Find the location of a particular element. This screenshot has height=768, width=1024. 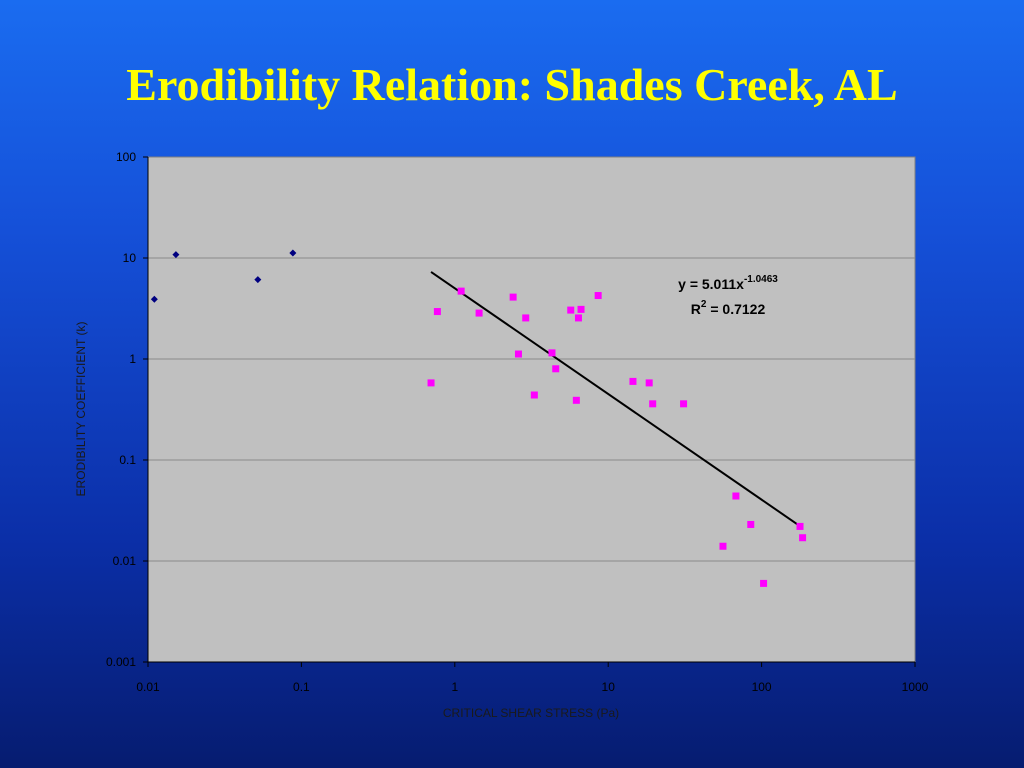

x-tick-label: 10 is located at coordinates (609, 687).